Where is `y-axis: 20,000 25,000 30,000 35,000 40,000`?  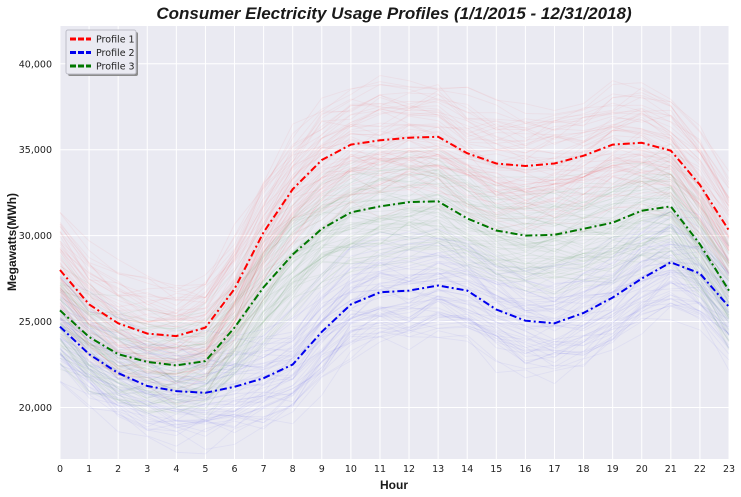
y-axis: 20,000 25,000 30,000 35,000 40,000 is located at coordinates (35, 236).